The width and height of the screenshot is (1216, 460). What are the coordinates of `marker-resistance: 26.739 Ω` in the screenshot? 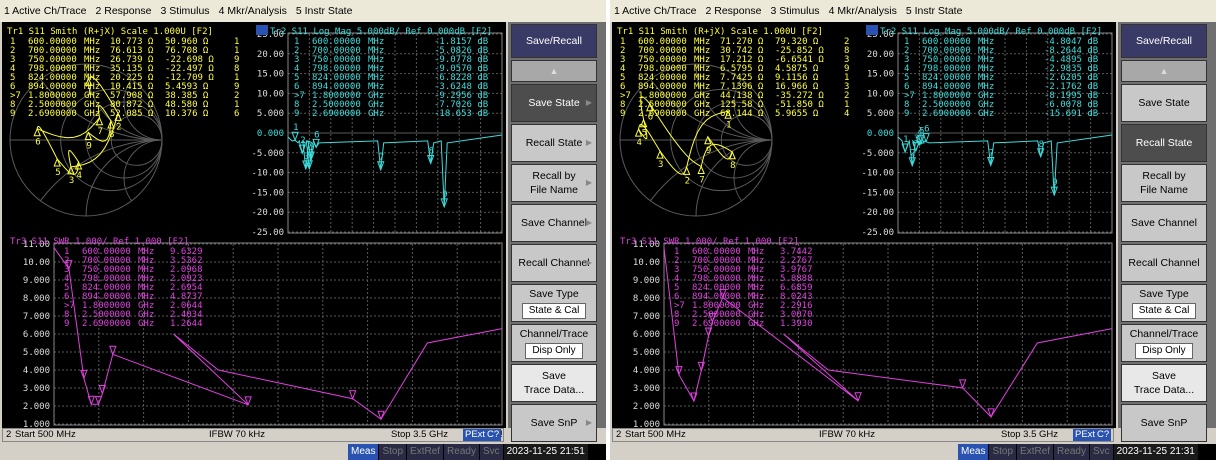 It's located at (132, 60).